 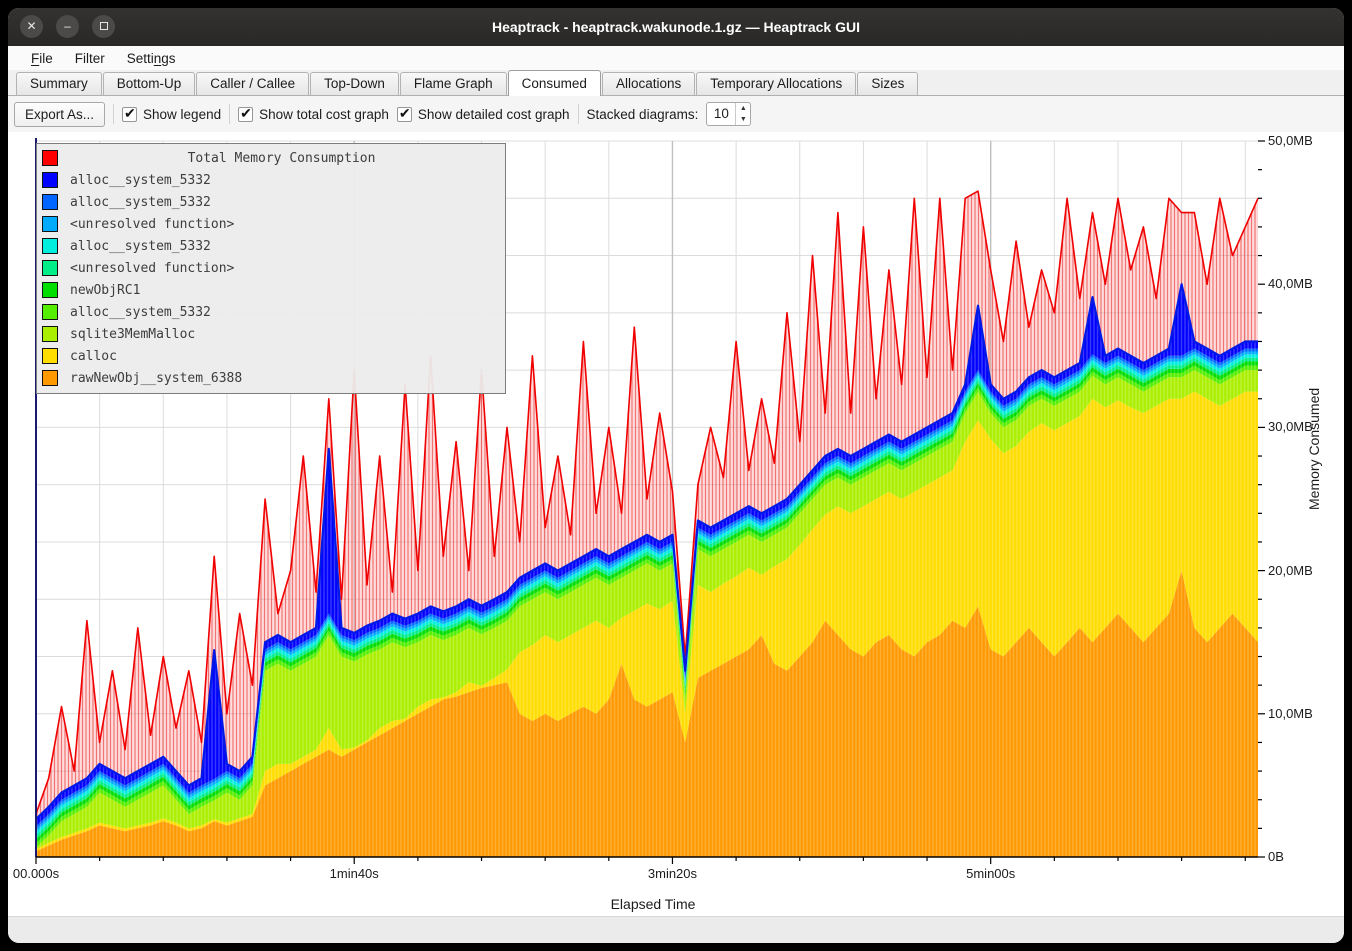 I want to click on tab-allocations: Allocations, so click(x=648, y=83).